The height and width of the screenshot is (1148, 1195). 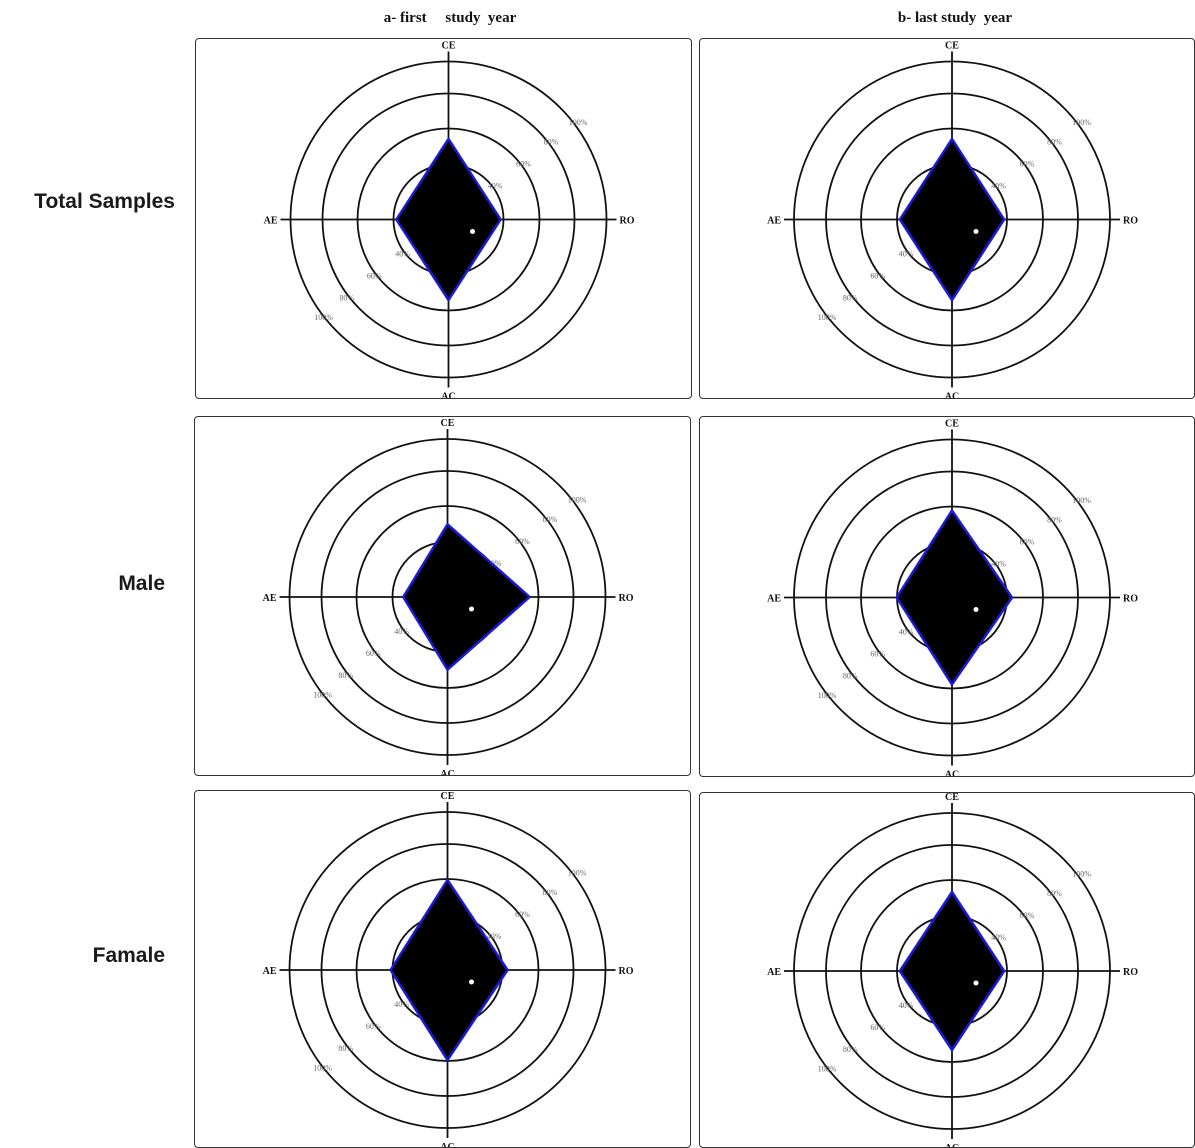 I want to click on row-label-total-samples: Total Samples, so click(x=104, y=201).